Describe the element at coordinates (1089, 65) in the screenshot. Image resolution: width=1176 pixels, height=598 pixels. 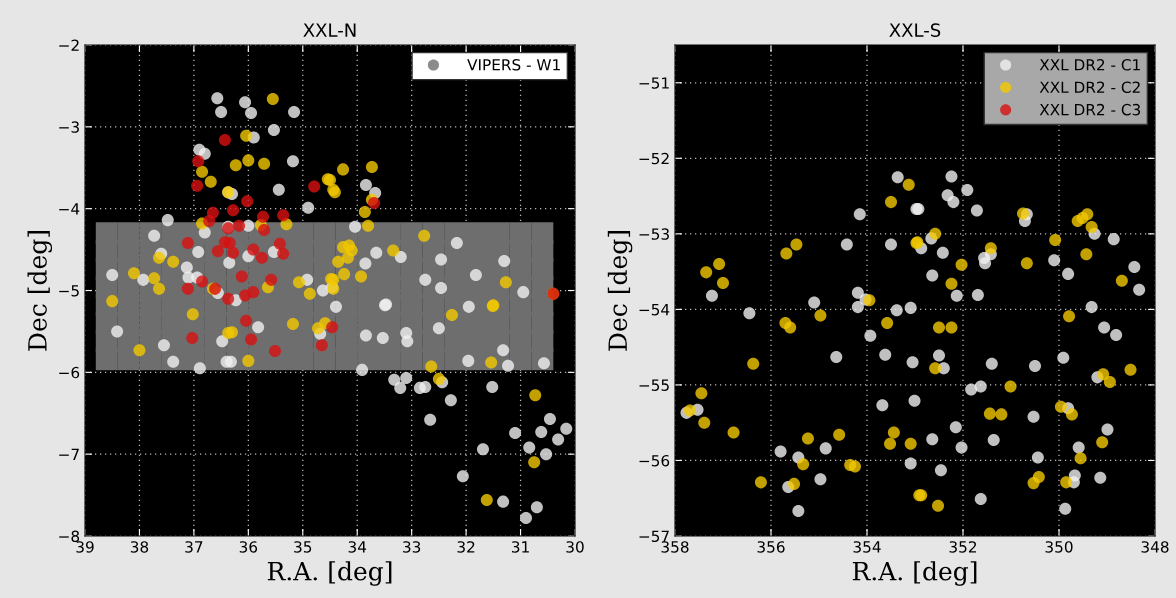
I see `legend-label: XXL DR2 - C1` at that location.